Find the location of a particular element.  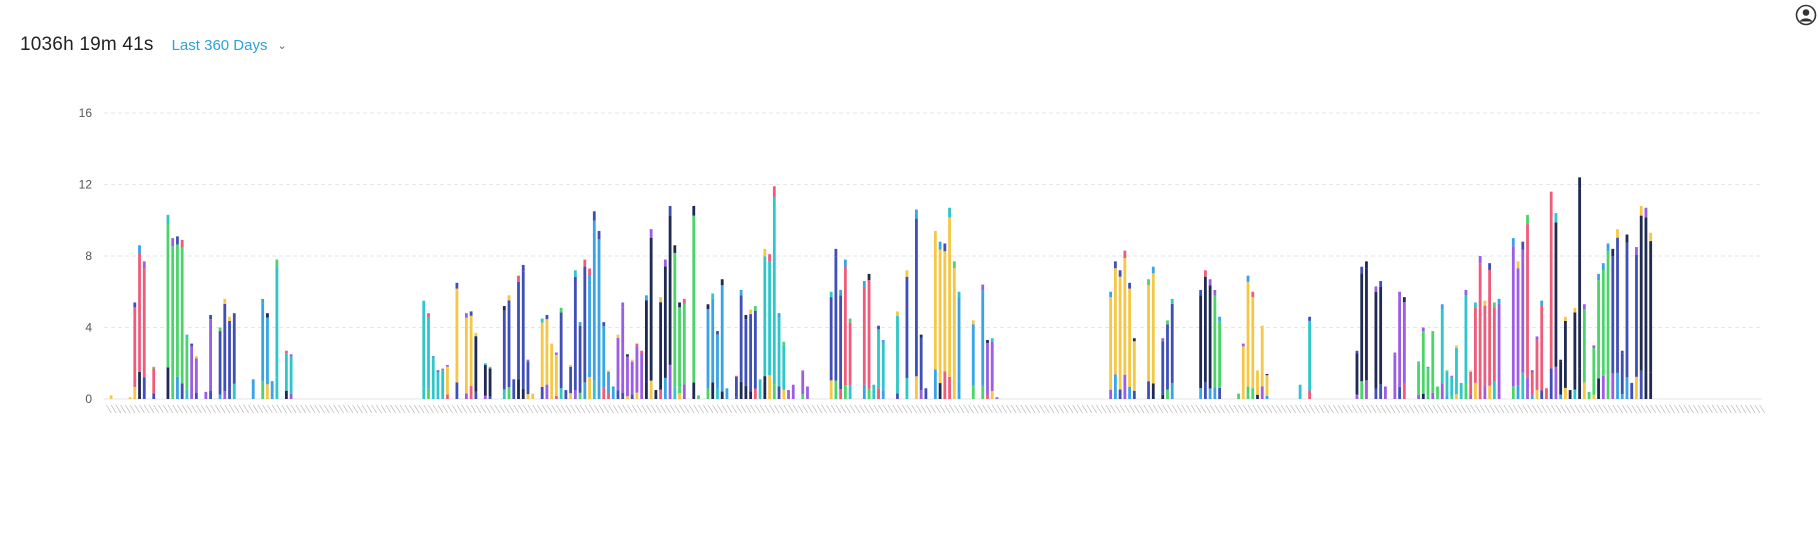

summary-header: 1036h 19m 41s Last 360 Days ⌄ is located at coordinates (153, 45).